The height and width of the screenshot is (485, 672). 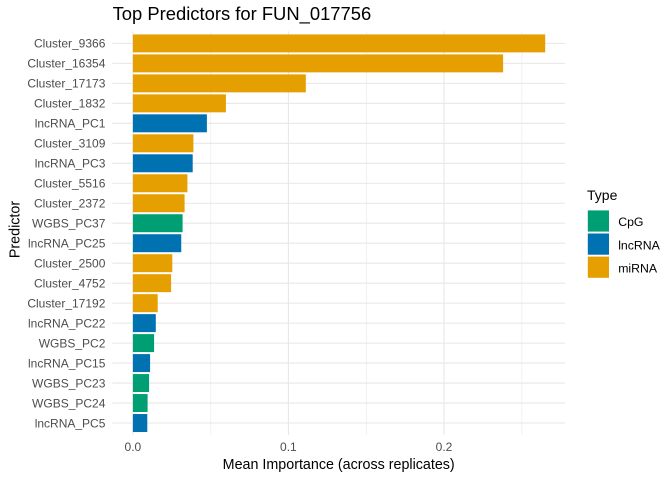 What do you see at coordinates (70, 423) in the screenshot?
I see `svg-text: lncRNA_PC5` at bounding box center [70, 423].